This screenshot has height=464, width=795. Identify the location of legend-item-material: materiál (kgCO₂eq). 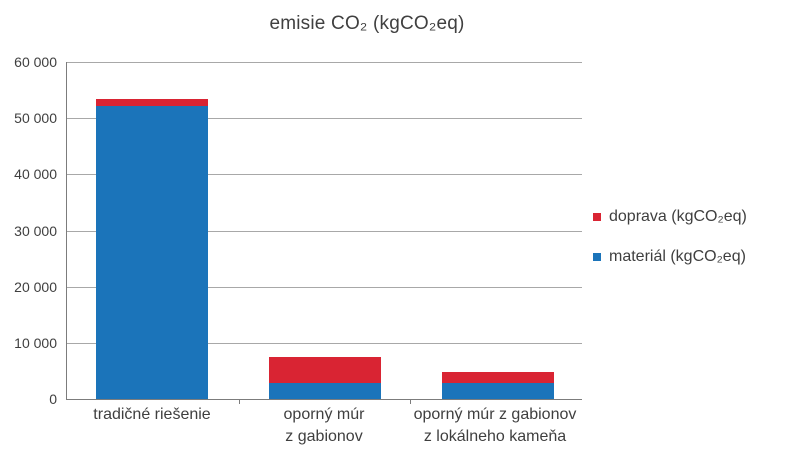
(670, 256).